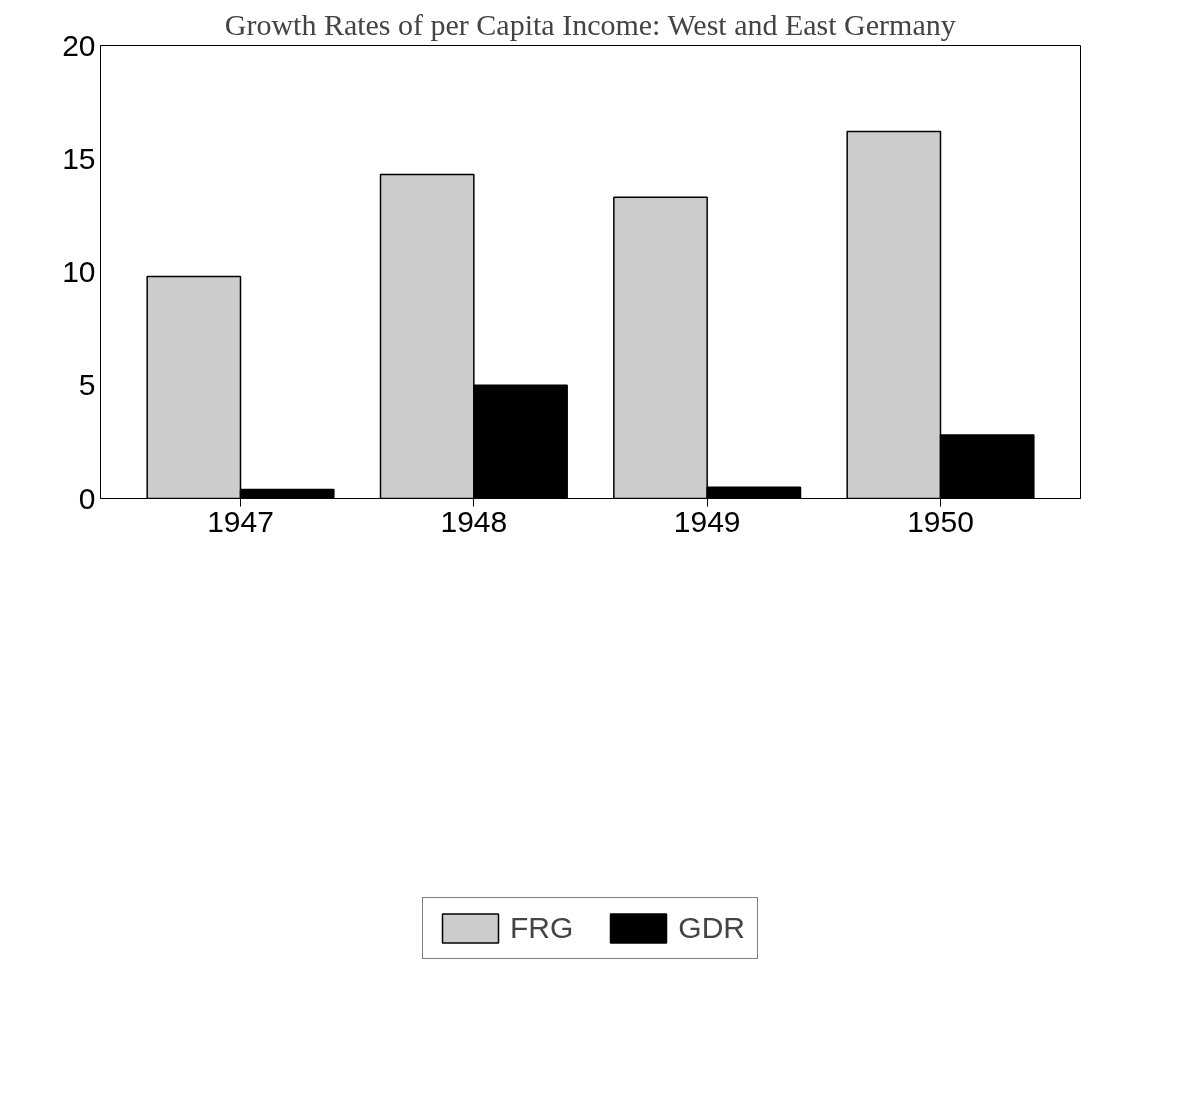 The width and height of the screenshot is (1182, 1110). I want to click on y-tick-label: 20, so click(79, 45).